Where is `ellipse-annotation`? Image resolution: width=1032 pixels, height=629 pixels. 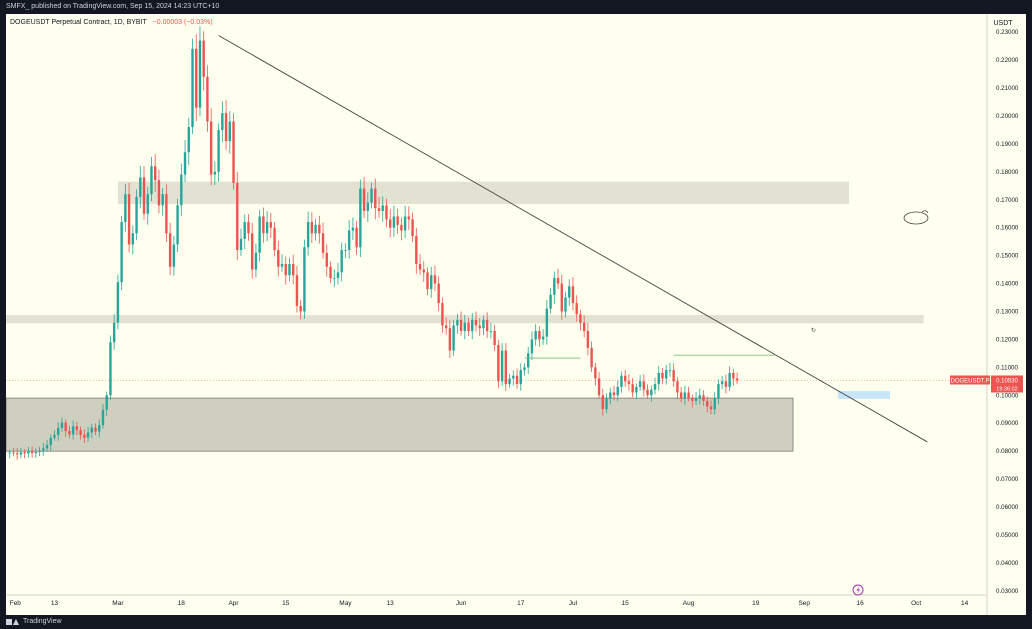 ellipse-annotation is located at coordinates (916, 217).